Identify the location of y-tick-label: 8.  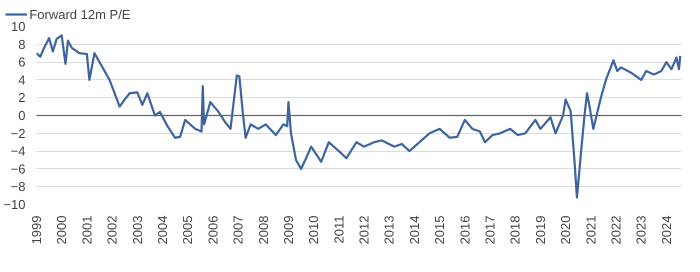
(22, 44).